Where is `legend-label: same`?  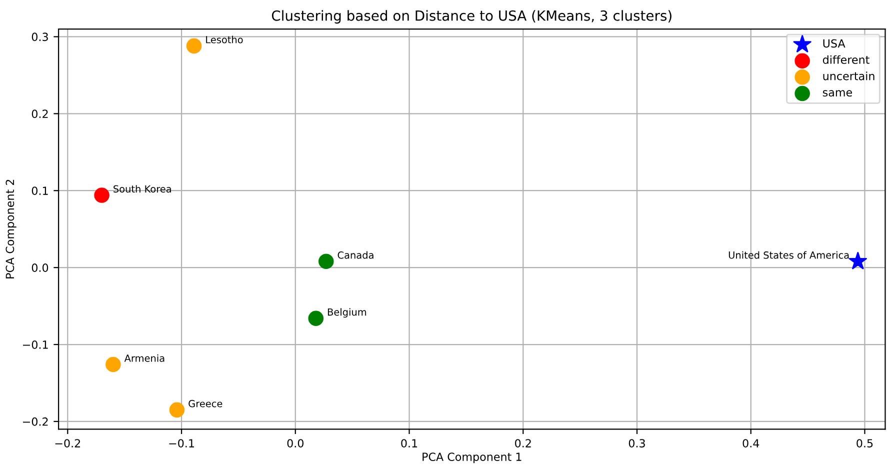
legend-label: same is located at coordinates (837, 93).